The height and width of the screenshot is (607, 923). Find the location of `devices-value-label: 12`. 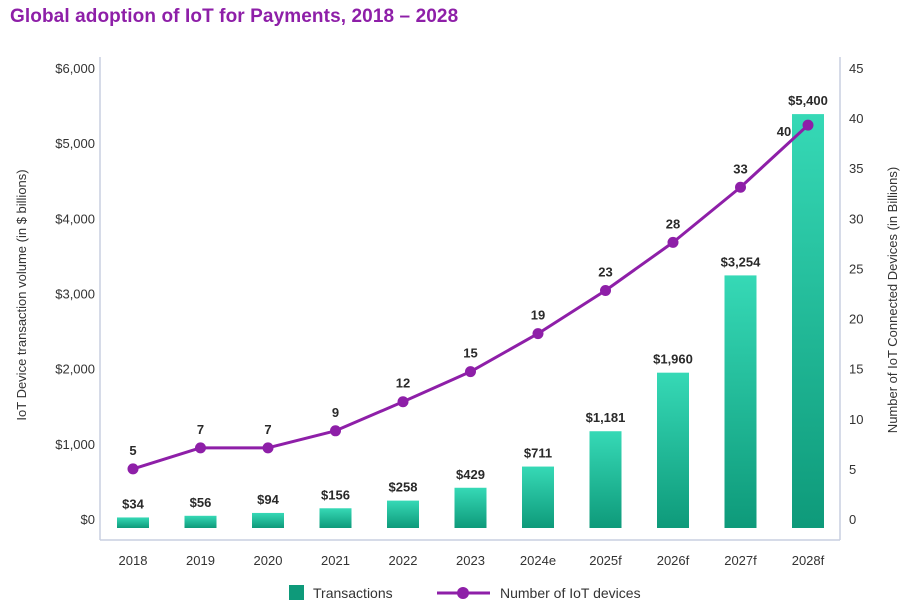

devices-value-label: 12 is located at coordinates (403, 383).